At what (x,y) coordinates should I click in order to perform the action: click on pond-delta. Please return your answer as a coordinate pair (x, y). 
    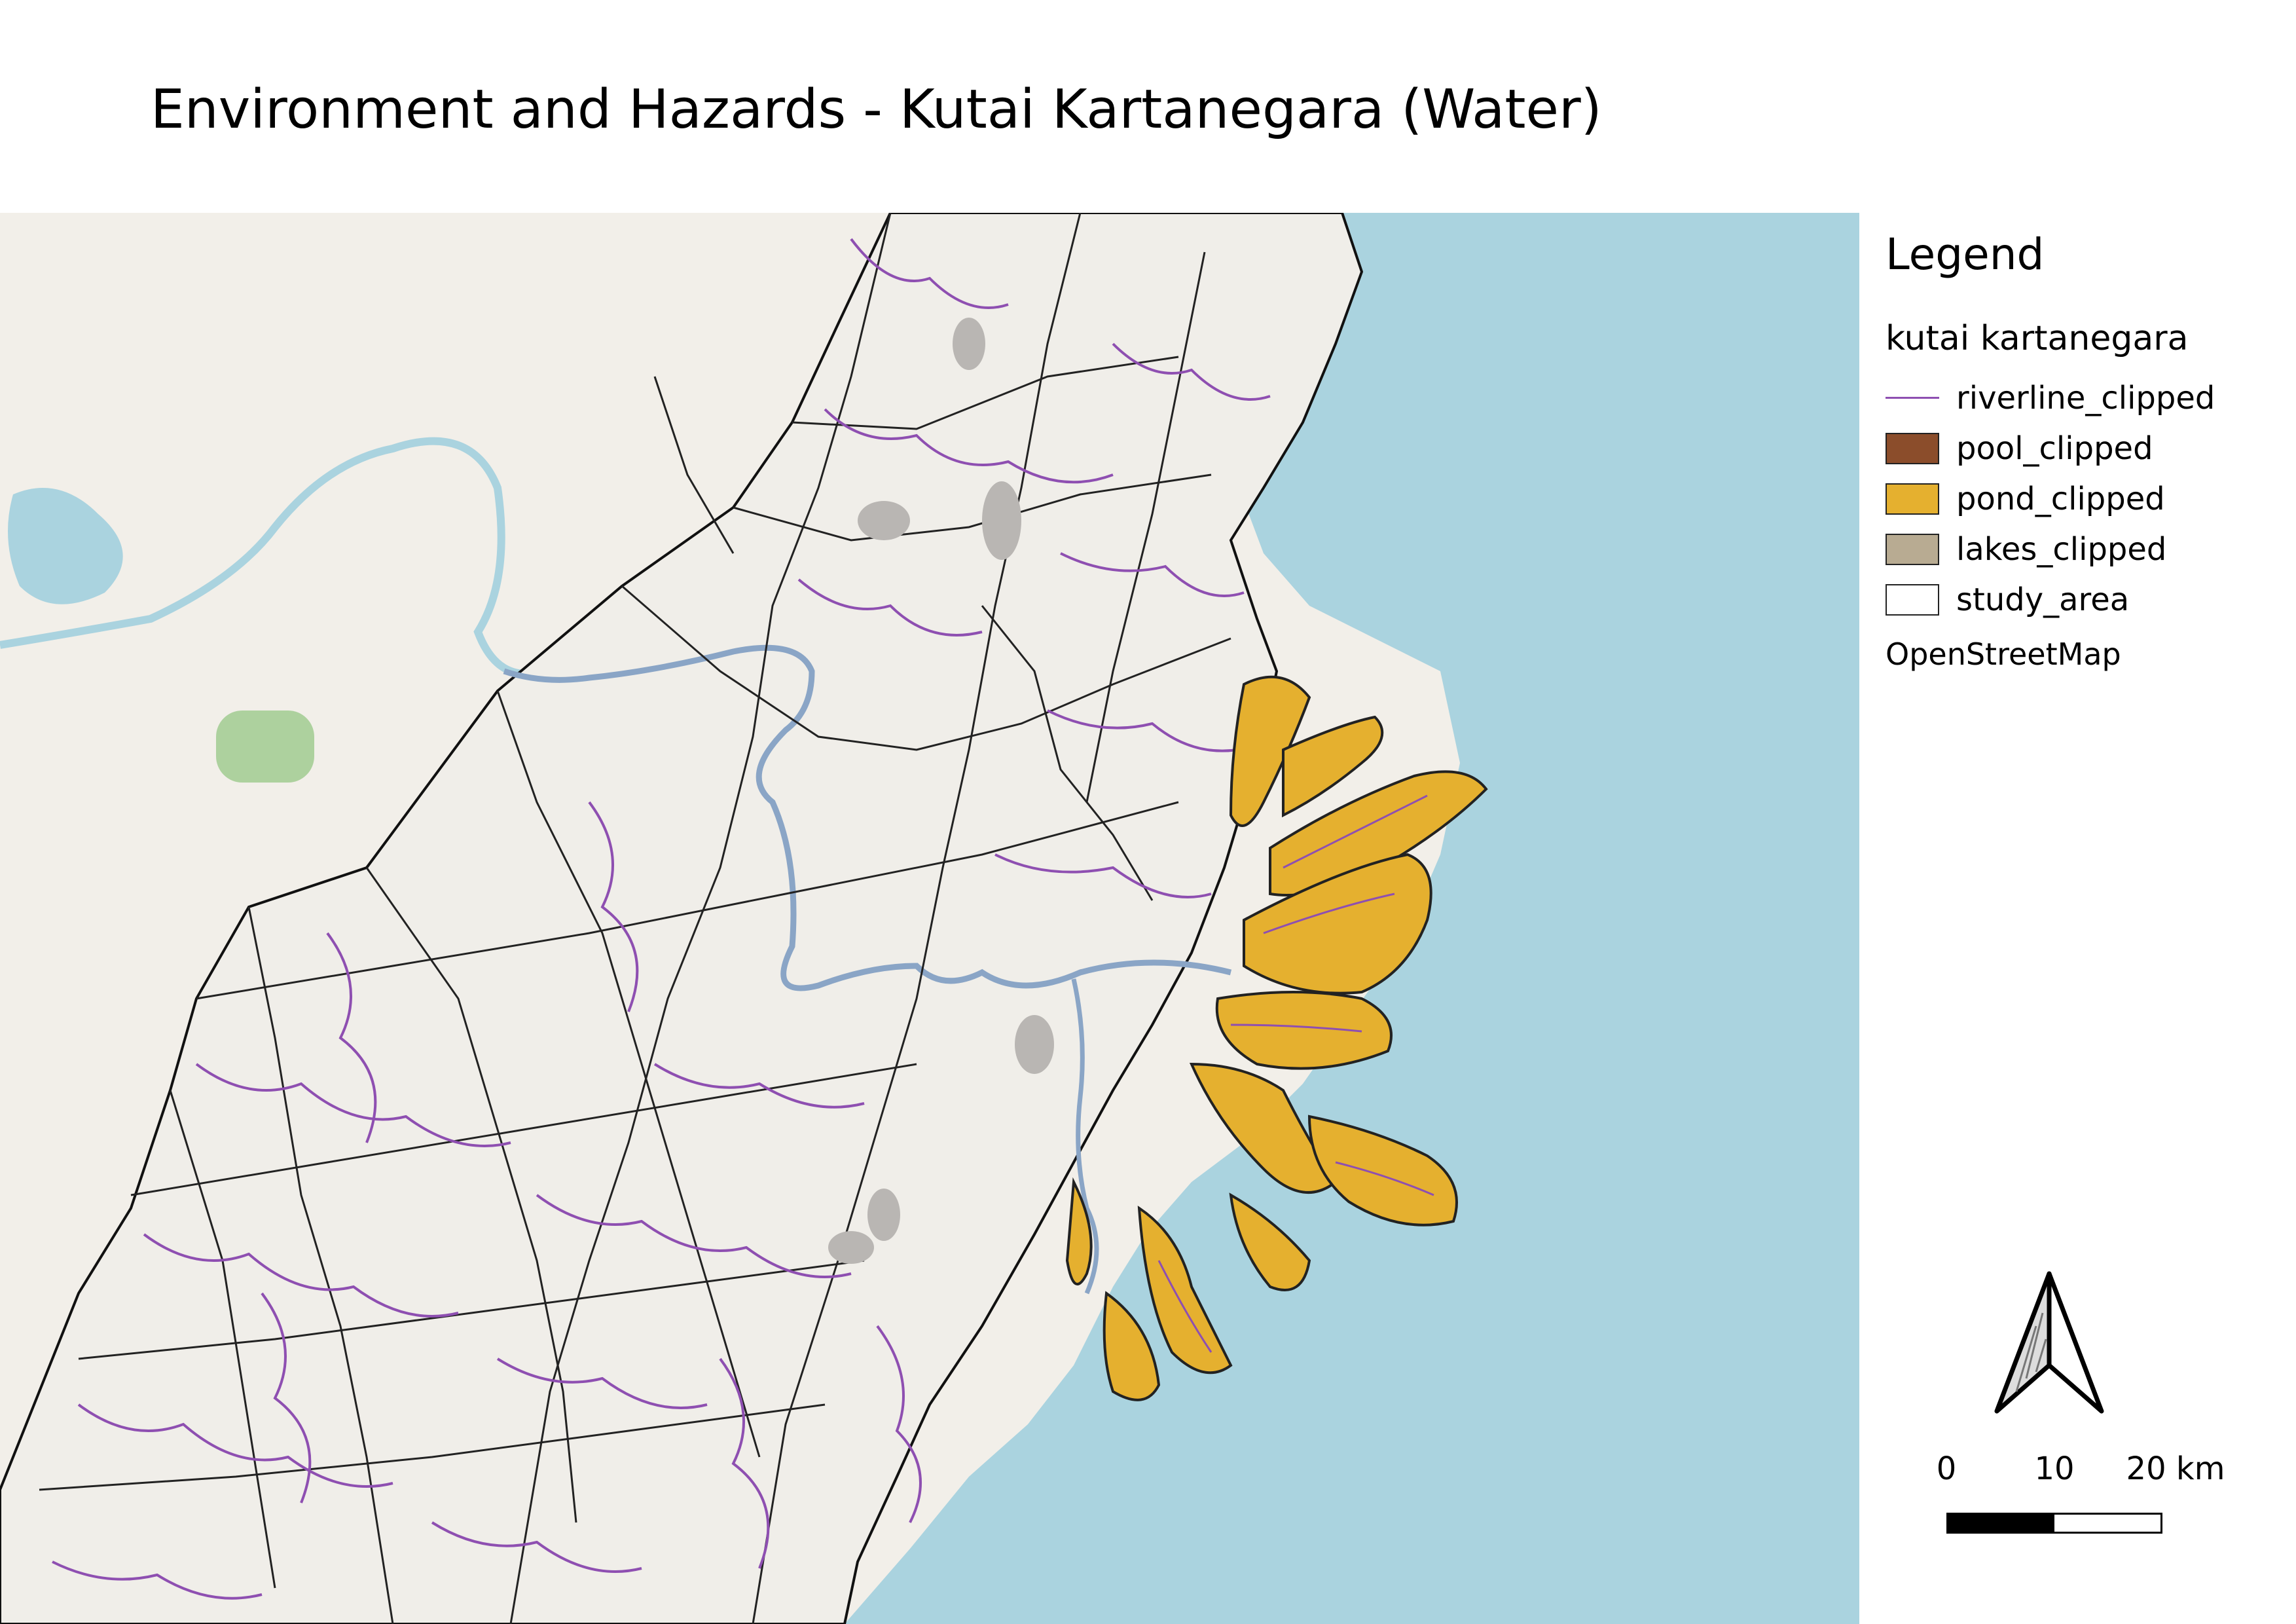
    Looking at the image, I should click on (1276, 1038).